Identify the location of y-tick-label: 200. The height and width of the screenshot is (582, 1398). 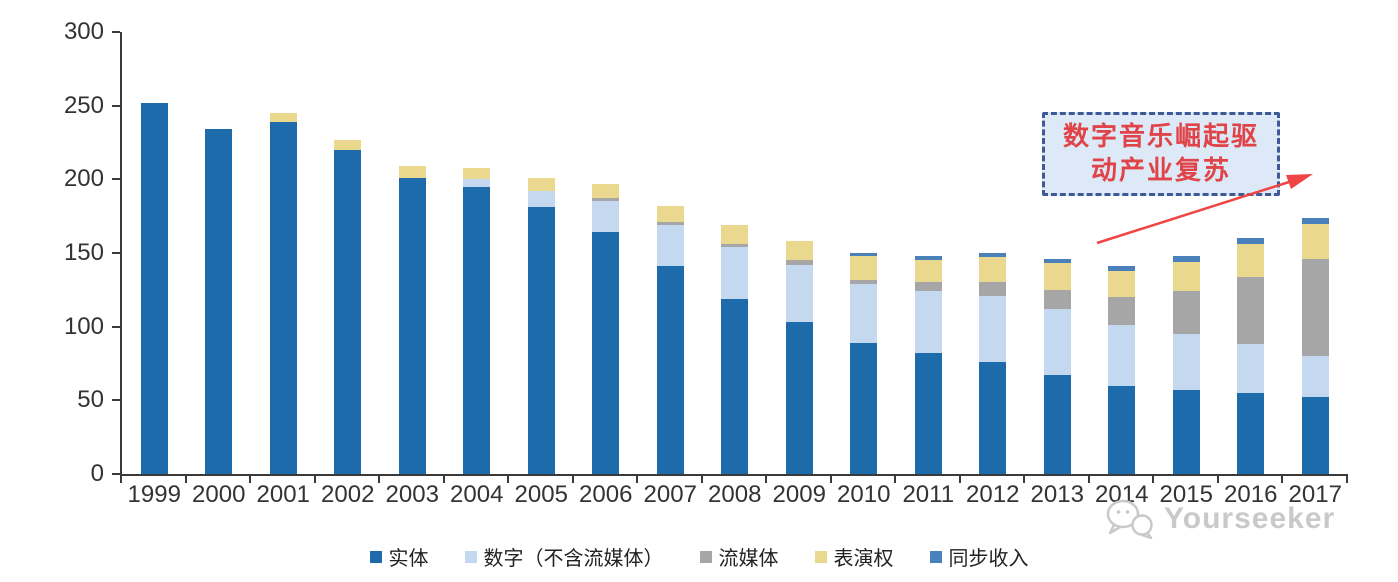
(83, 179).